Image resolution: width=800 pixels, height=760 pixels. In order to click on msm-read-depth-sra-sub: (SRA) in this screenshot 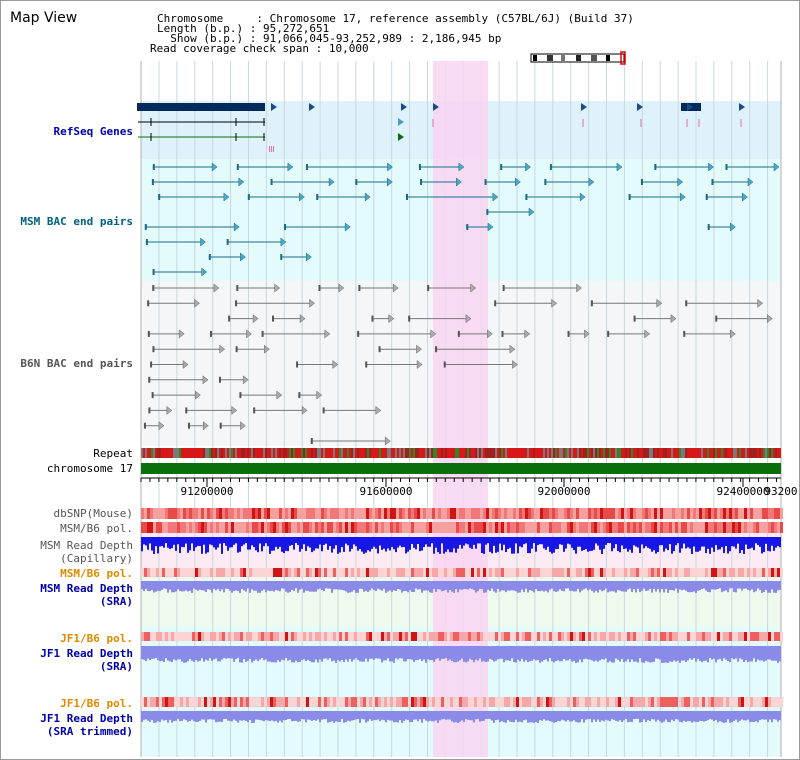, I will do `click(116, 601)`.